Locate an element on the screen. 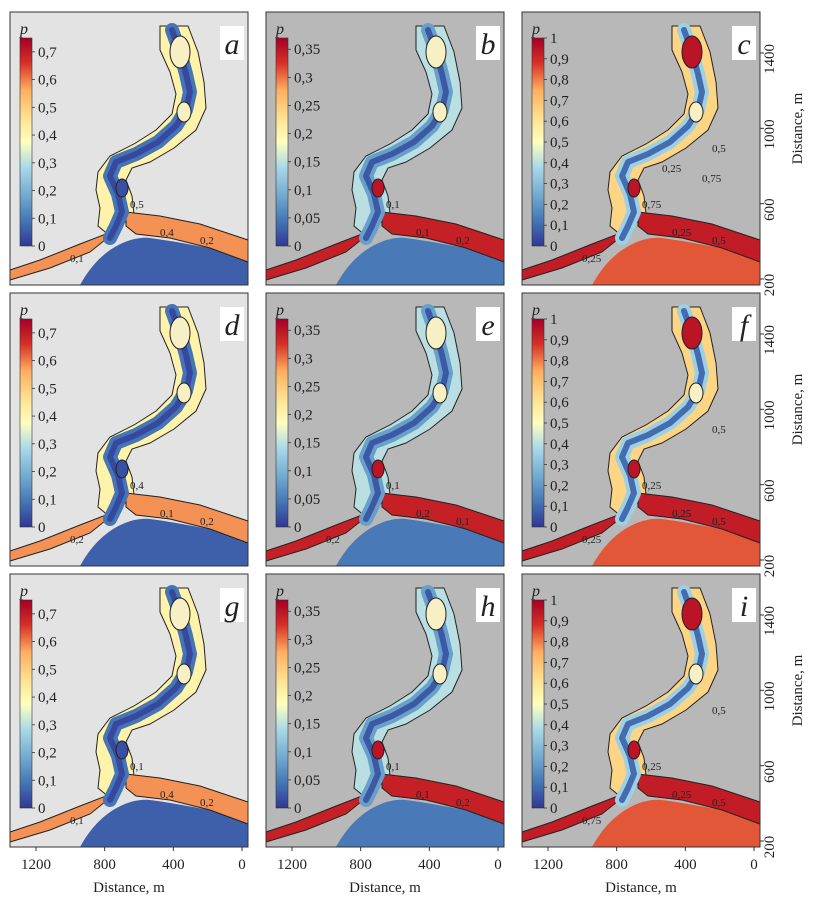 The image size is (816, 913). x-axis-title: Distance, m is located at coordinates (129, 888).